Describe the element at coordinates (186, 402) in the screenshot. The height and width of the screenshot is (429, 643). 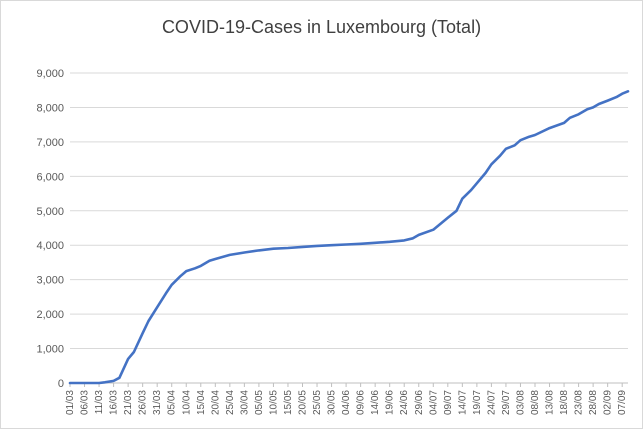
I see `x-tick-label: 10/04` at that location.